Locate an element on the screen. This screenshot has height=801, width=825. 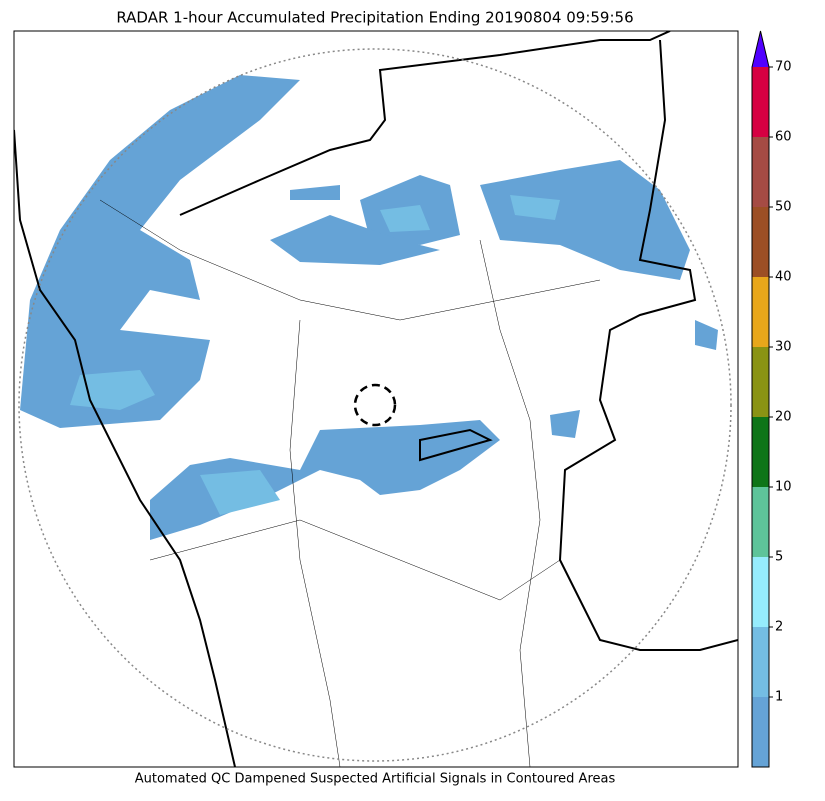
colorbar-tick-label: 5 is located at coordinates (779, 557).